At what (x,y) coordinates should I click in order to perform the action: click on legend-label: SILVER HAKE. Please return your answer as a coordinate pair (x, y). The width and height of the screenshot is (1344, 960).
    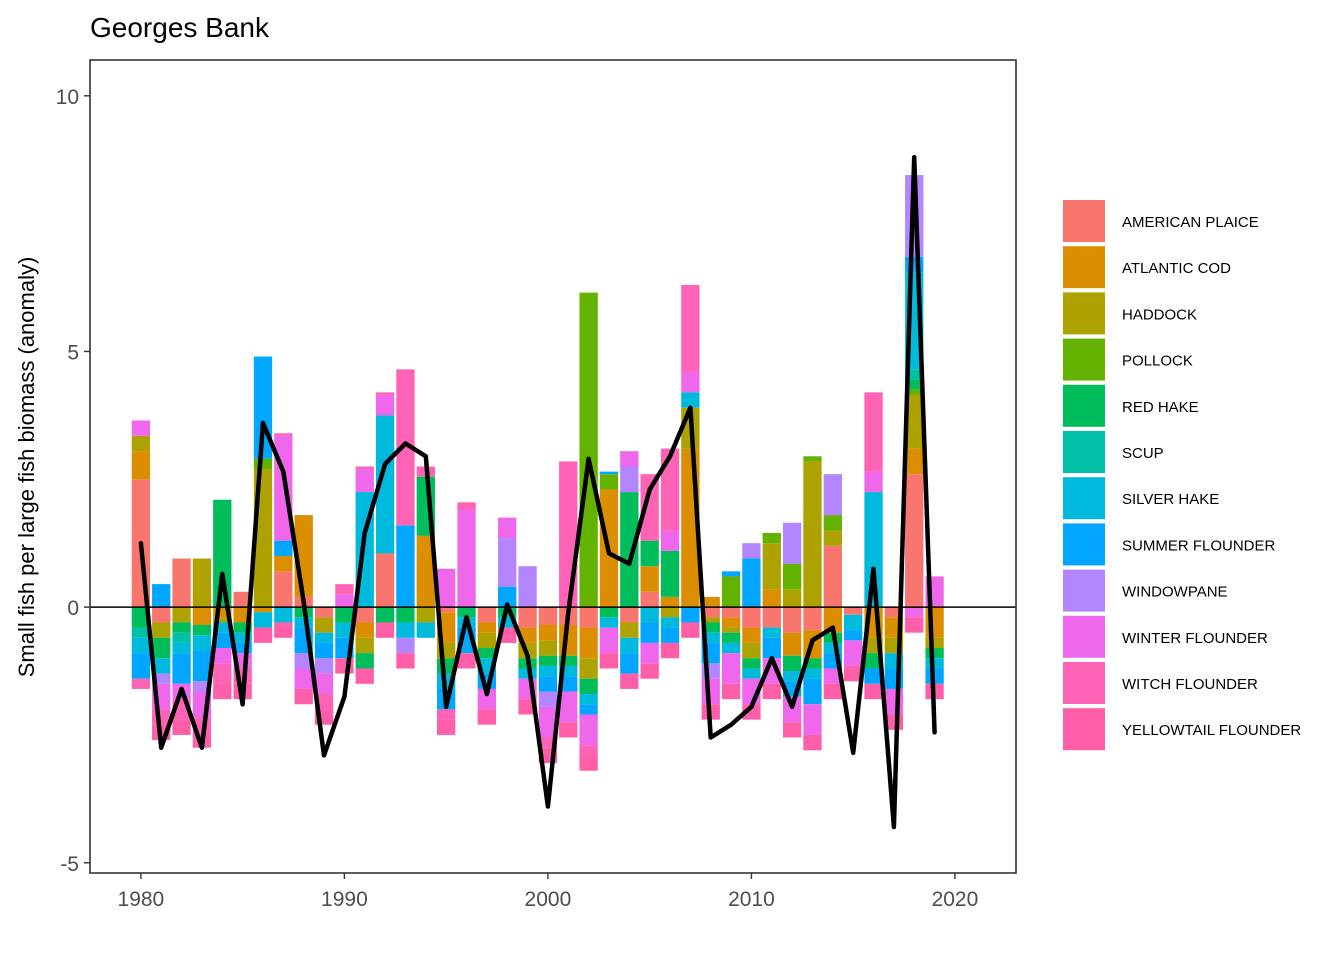
    Looking at the image, I should click on (1170, 499).